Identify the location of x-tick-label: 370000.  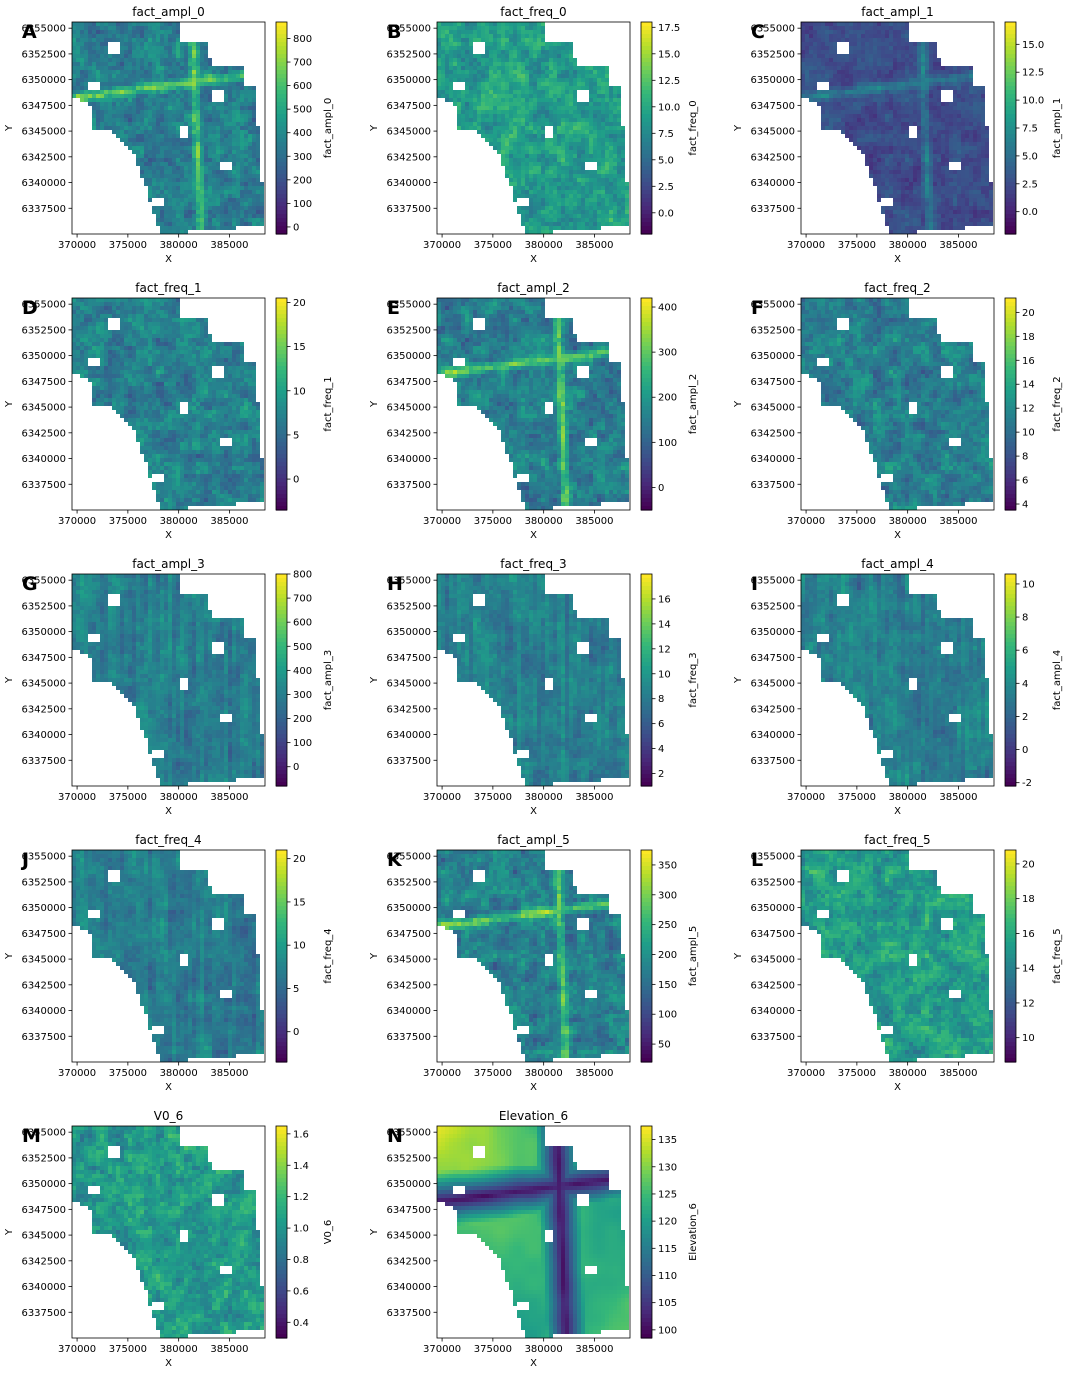
(77, 245).